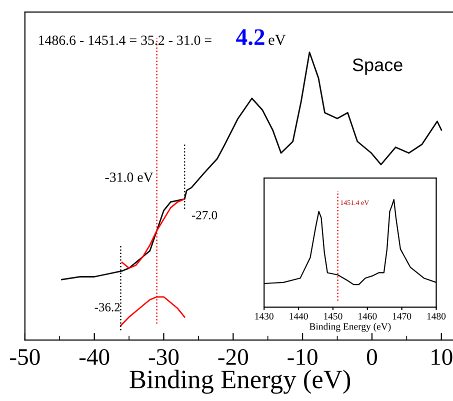 This screenshot has width=453, height=401. I want to click on x-tick-label: -20, so click(233, 357).